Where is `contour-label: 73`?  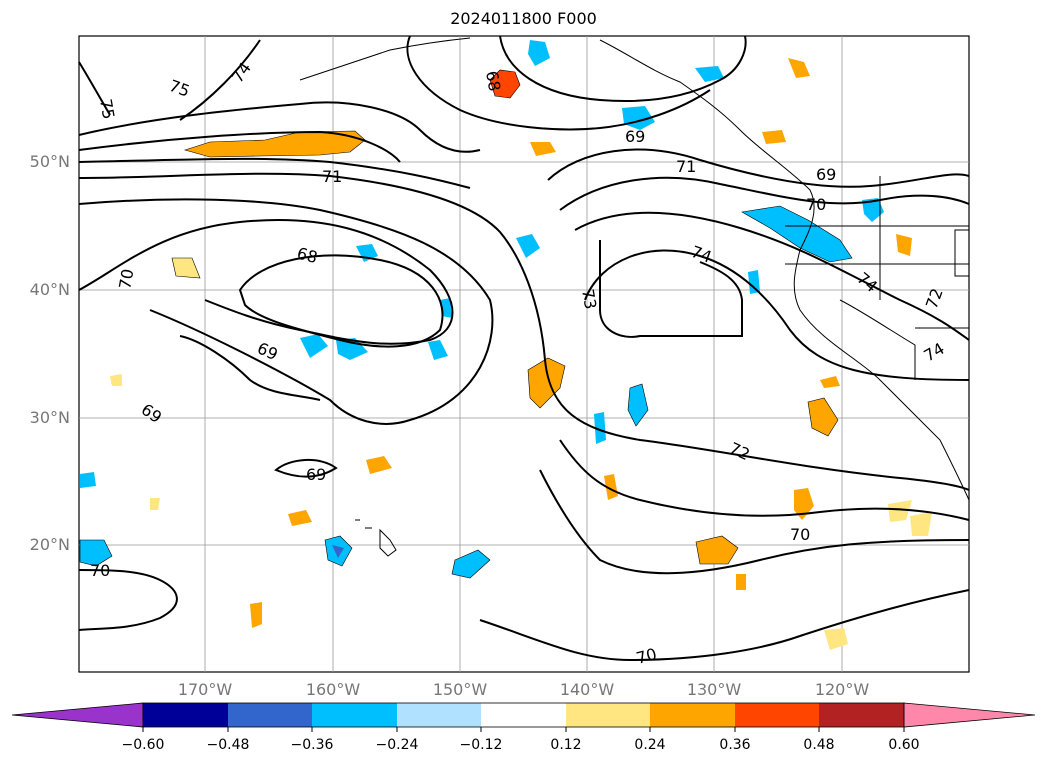 contour-label: 73 is located at coordinates (589, 298).